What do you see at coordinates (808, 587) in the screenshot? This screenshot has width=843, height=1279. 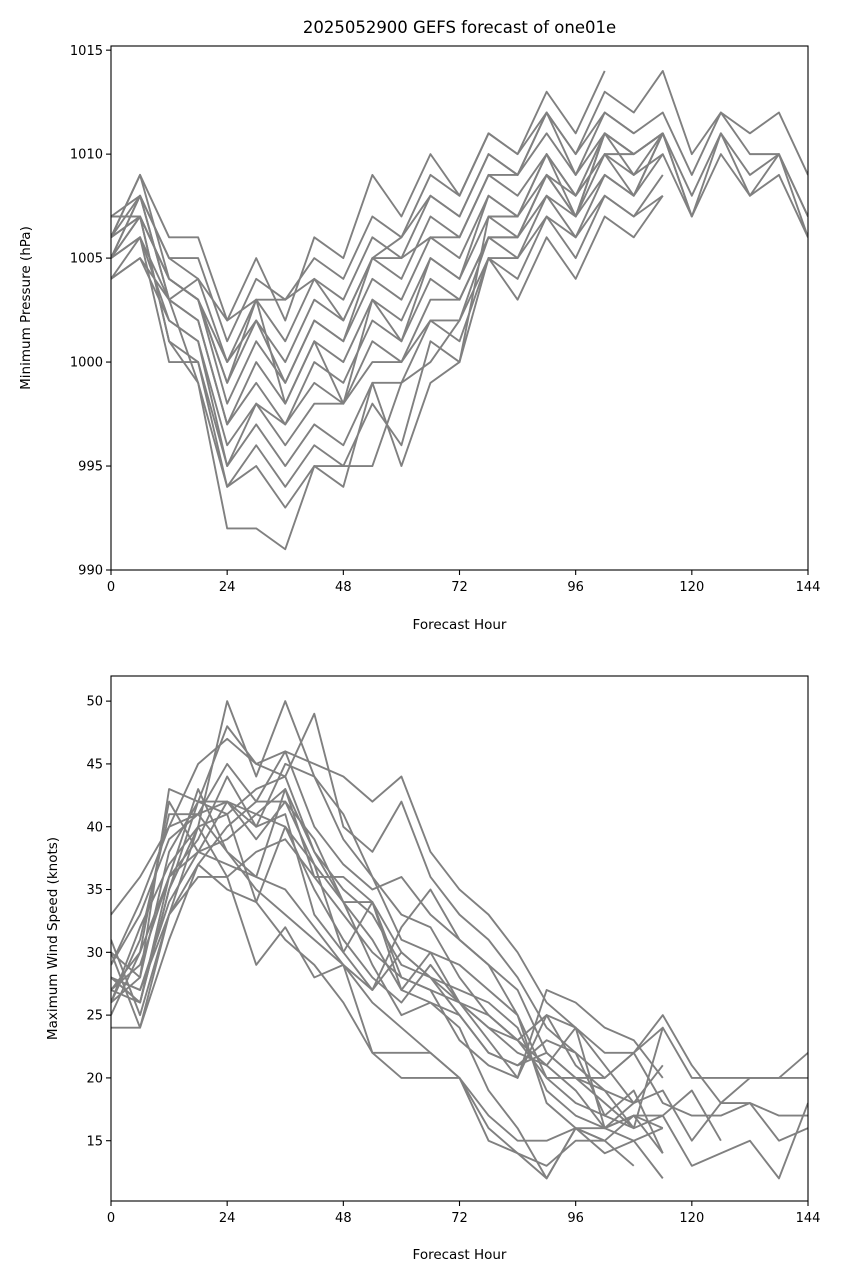 I see `chart-0-x-tick-label: 144` at bounding box center [808, 587].